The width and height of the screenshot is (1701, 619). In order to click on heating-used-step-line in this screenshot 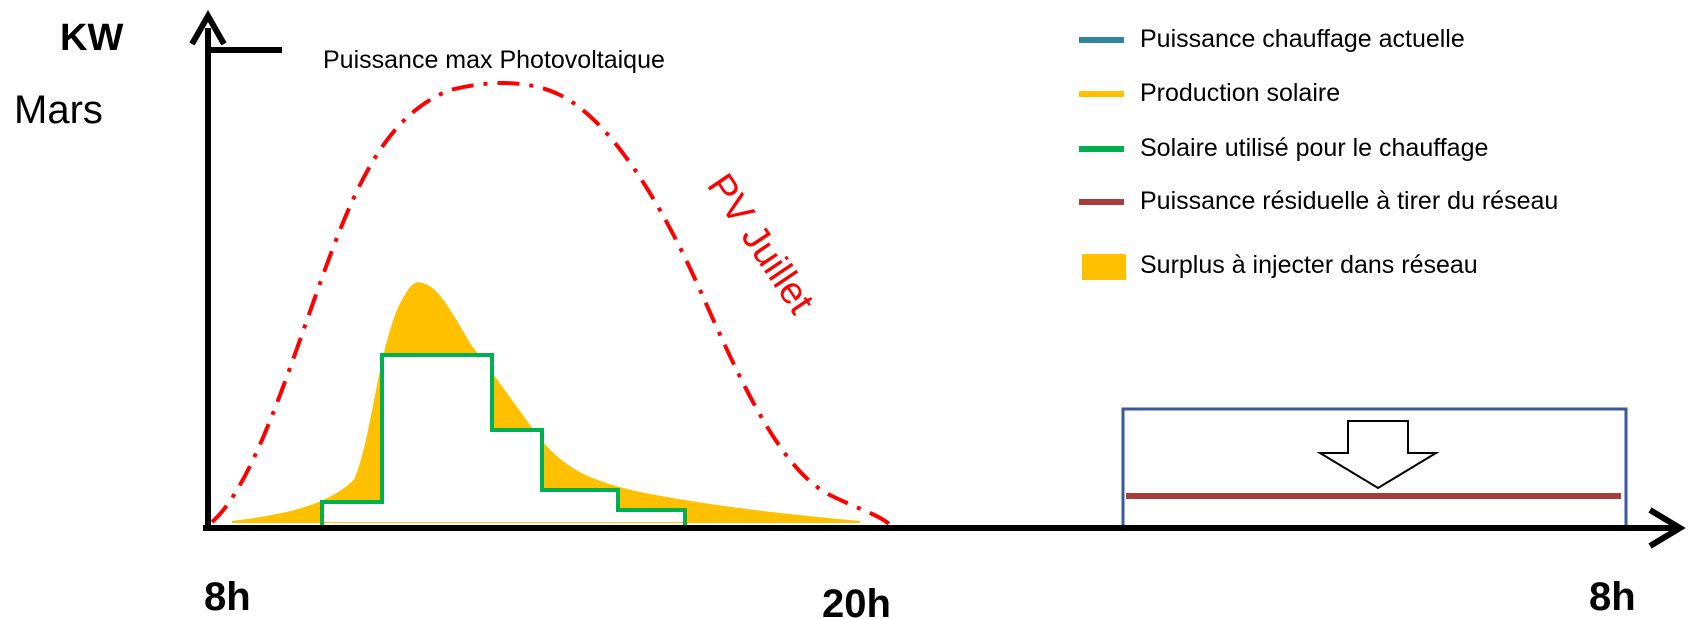, I will do `click(503, 440)`.